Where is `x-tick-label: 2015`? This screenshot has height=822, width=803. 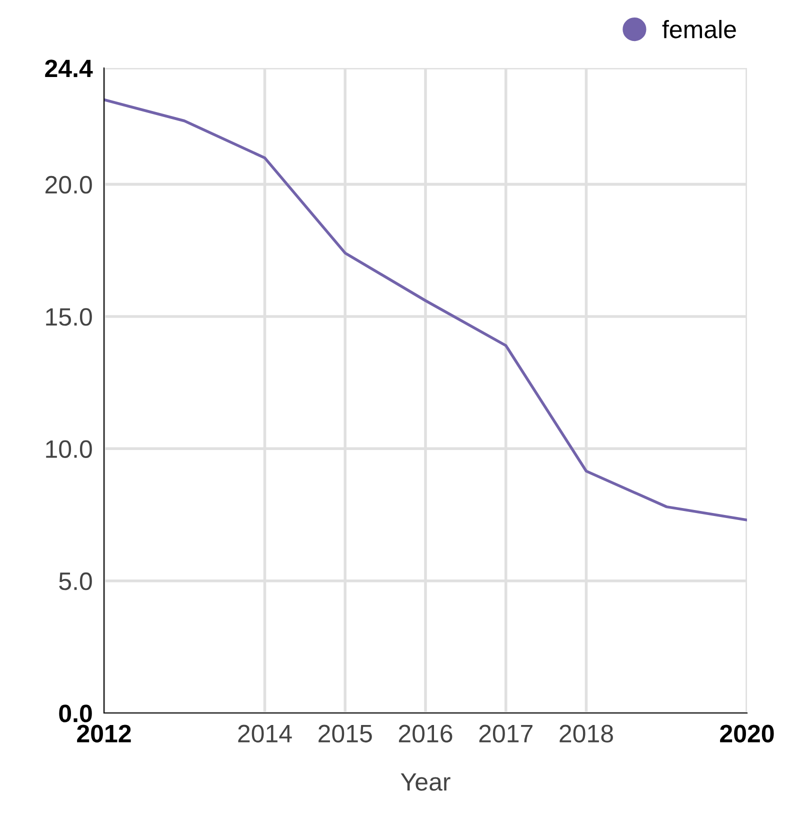
x-tick-label: 2015 is located at coordinates (345, 733).